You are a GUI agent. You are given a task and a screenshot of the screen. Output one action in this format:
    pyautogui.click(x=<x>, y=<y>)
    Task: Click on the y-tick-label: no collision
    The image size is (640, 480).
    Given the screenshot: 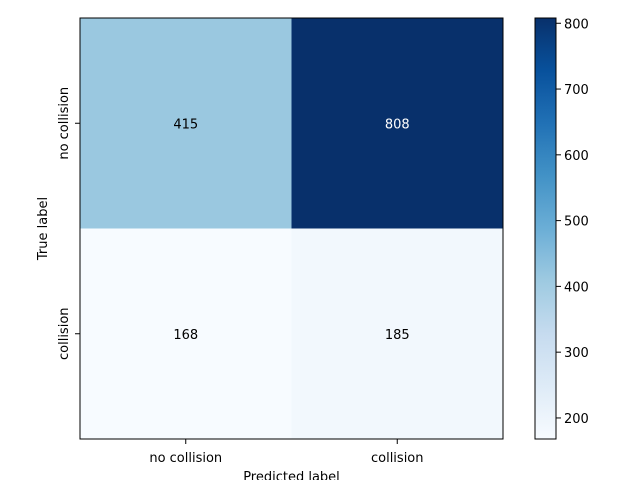 What is the action you would take?
    pyautogui.click(x=64, y=123)
    